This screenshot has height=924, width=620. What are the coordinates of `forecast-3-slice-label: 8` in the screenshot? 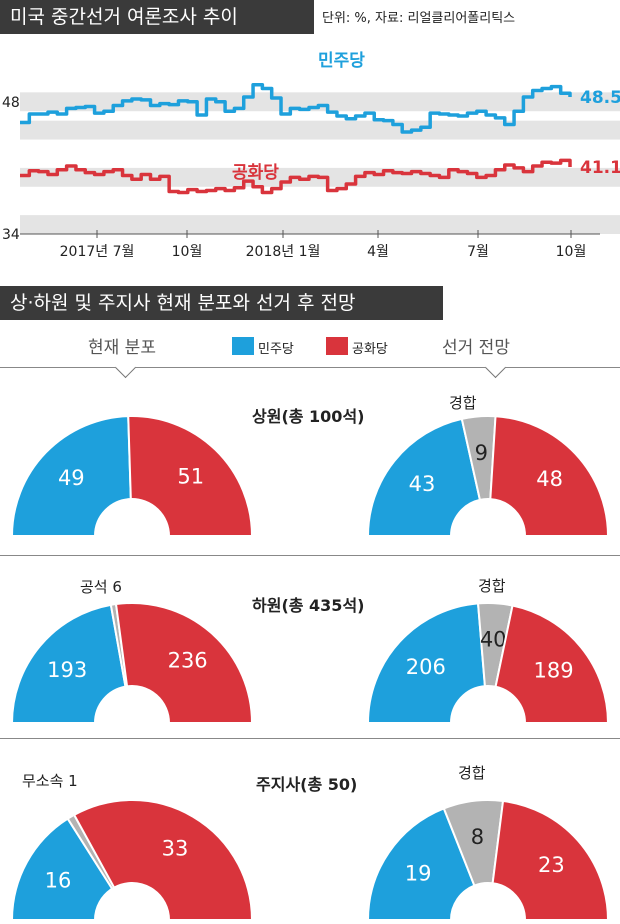 It's located at (477, 837).